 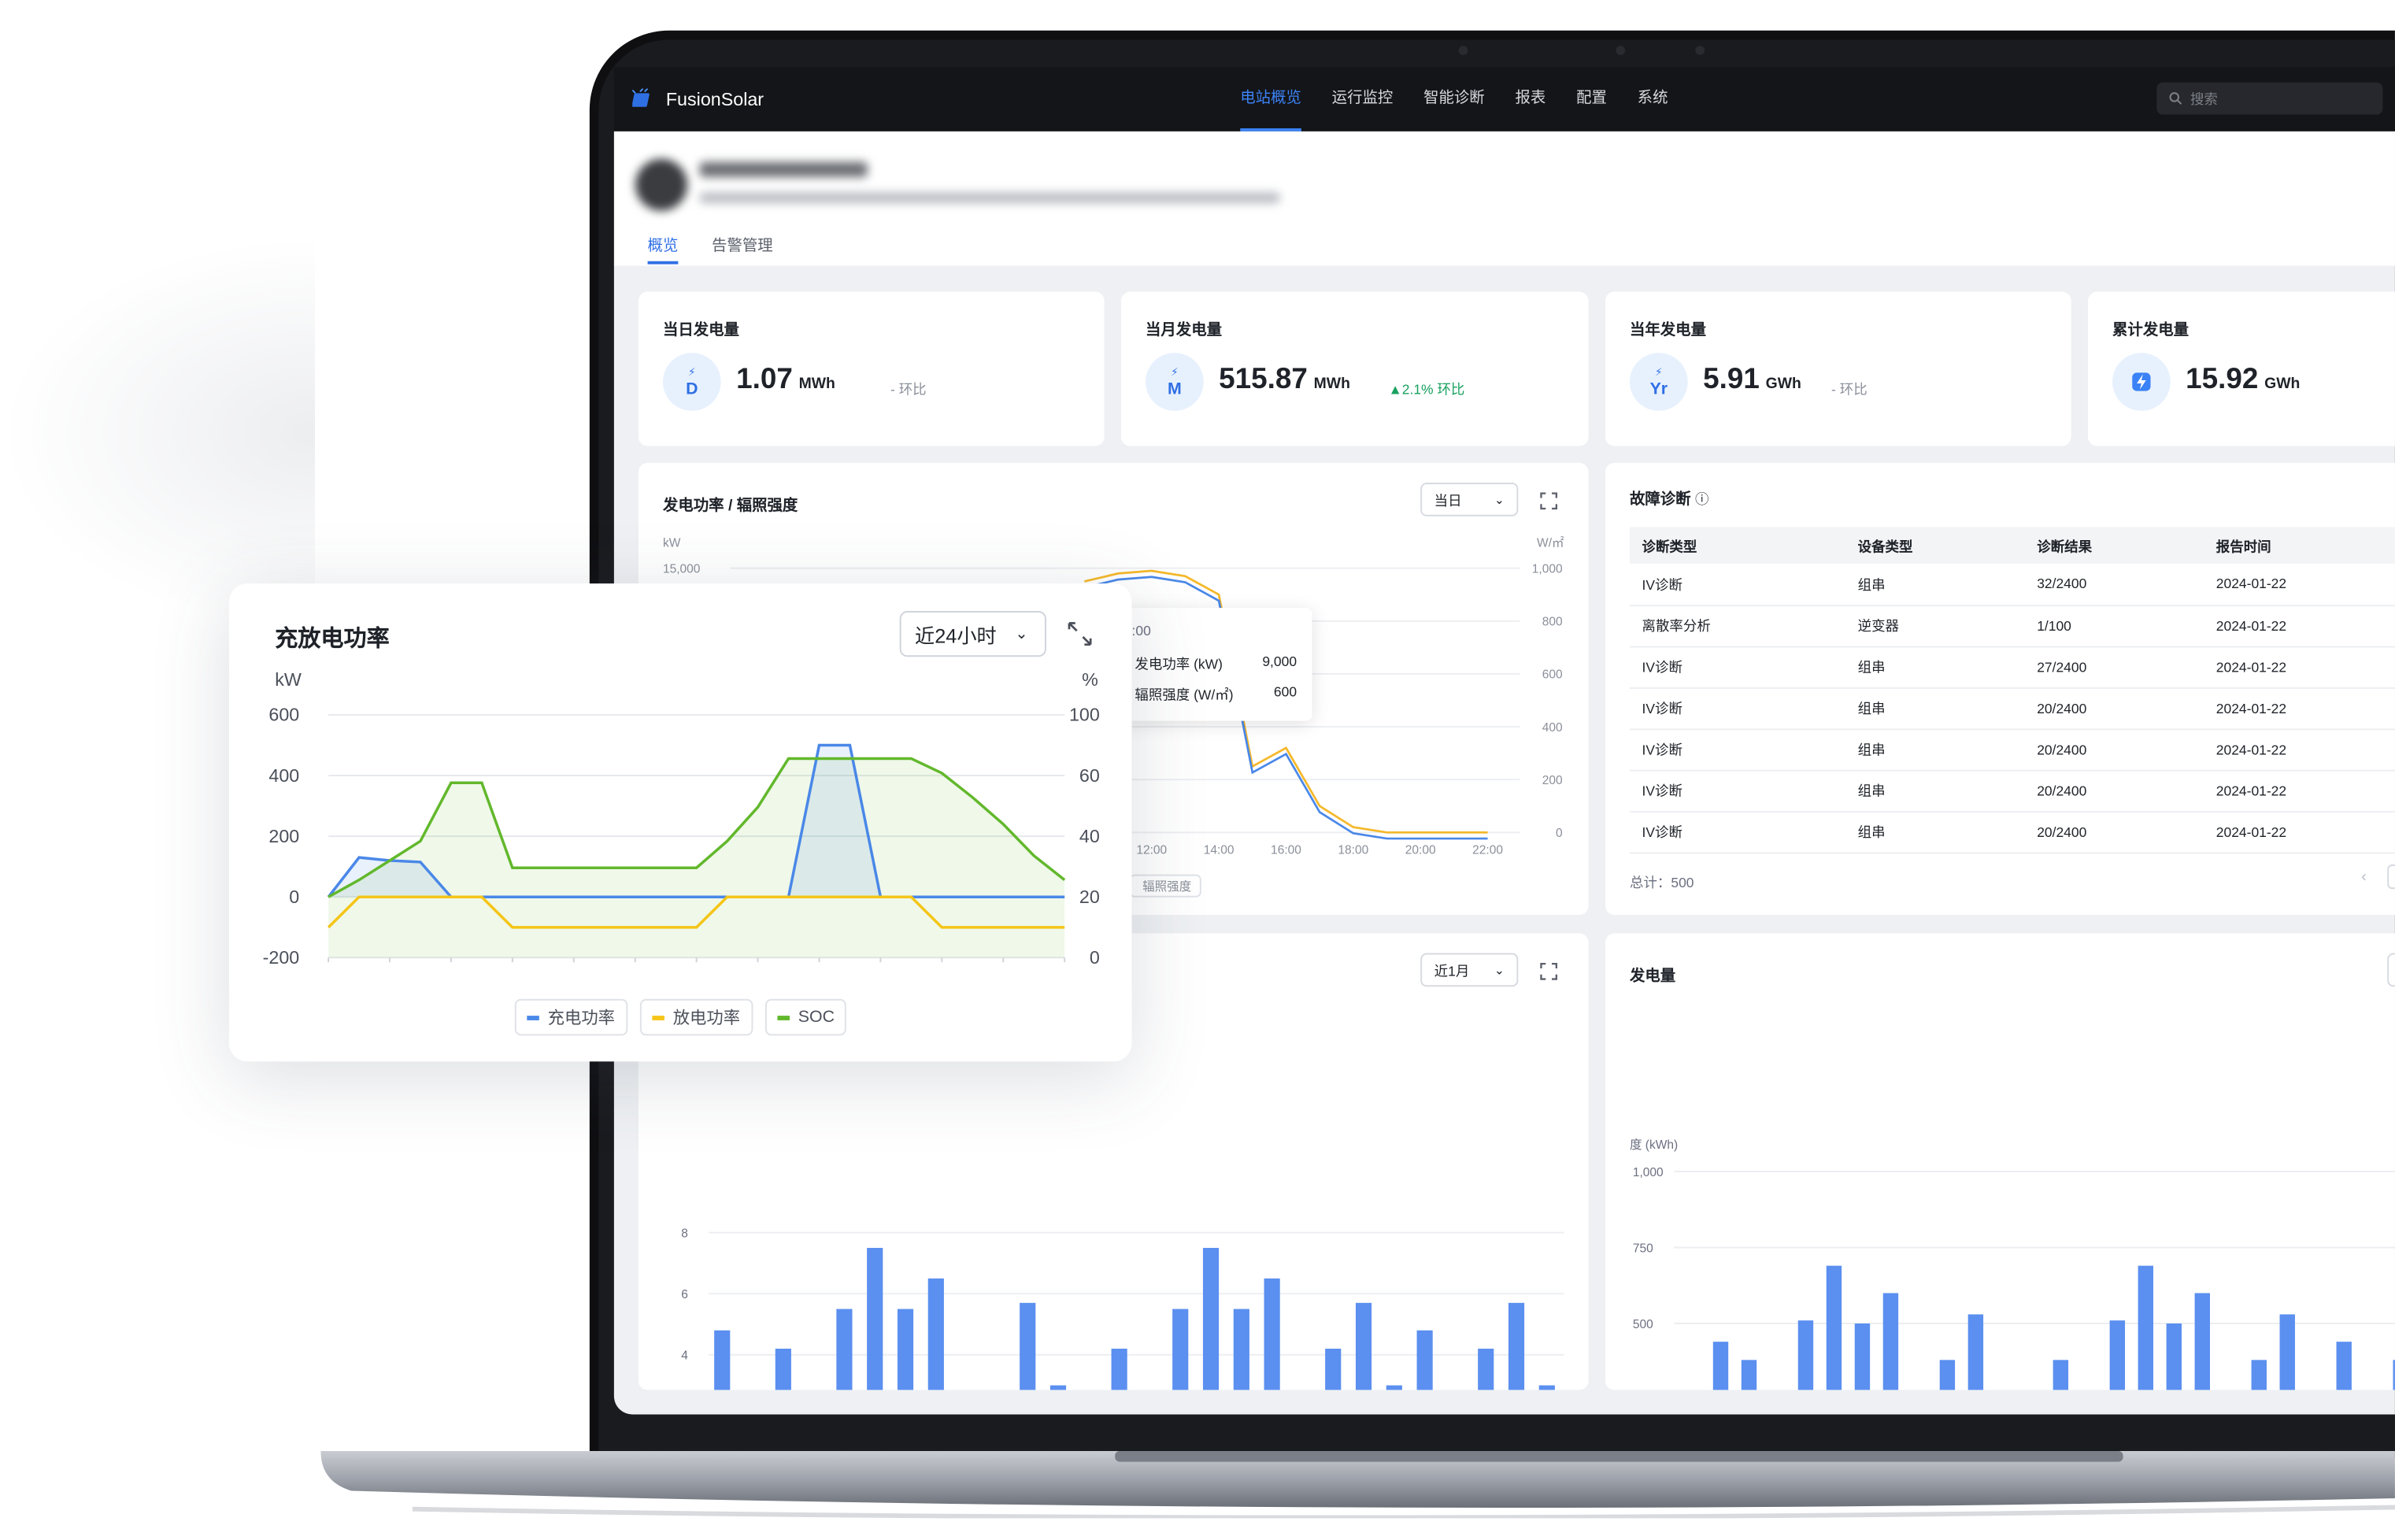 What do you see at coordinates (871, 369) in the screenshot?
I see `kpi-card-daily: 当日发电量 ⚡ D 1.07 MWh - 环比` at bounding box center [871, 369].